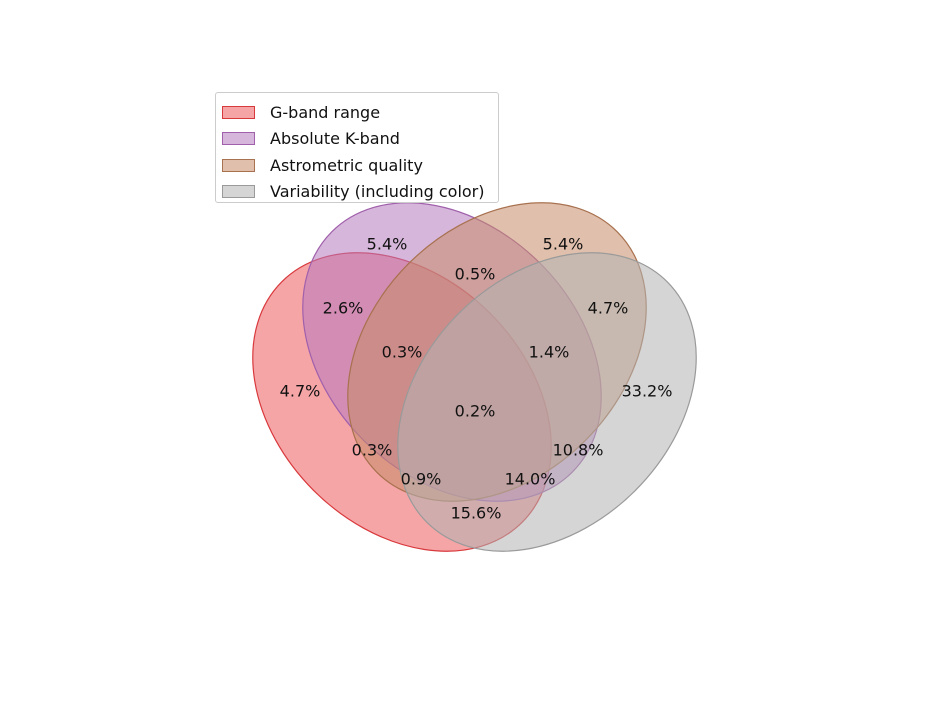 Image resolution: width=928 pixels, height=704 pixels. I want to click on legend-label-g-band: G-band range, so click(325, 112).